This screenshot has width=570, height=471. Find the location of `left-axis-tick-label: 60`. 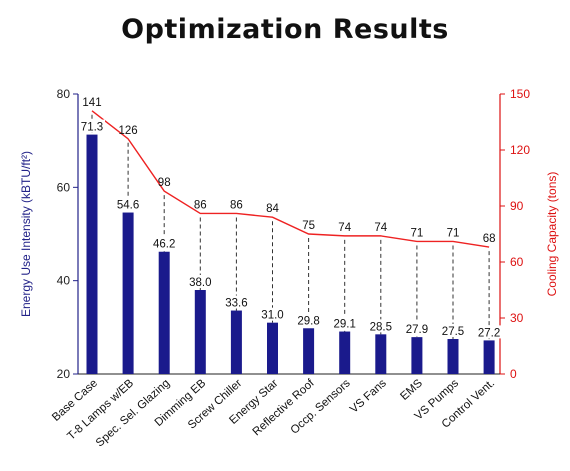

left-axis-tick-label: 60 is located at coordinates (64, 187).